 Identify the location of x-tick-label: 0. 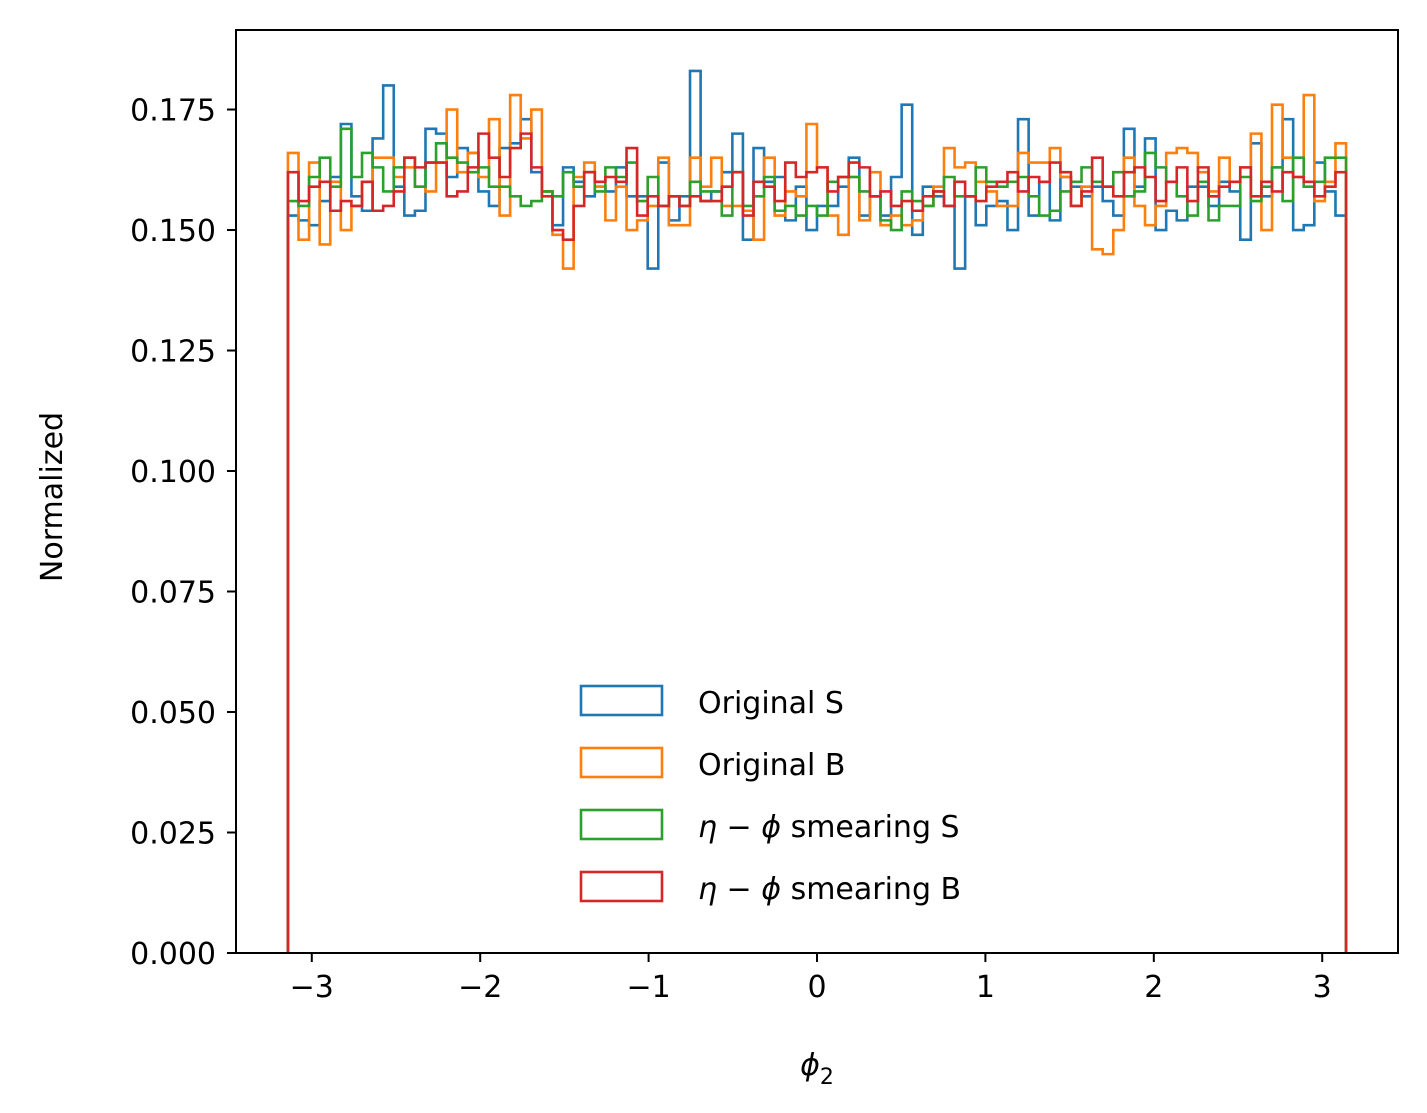
(816, 987).